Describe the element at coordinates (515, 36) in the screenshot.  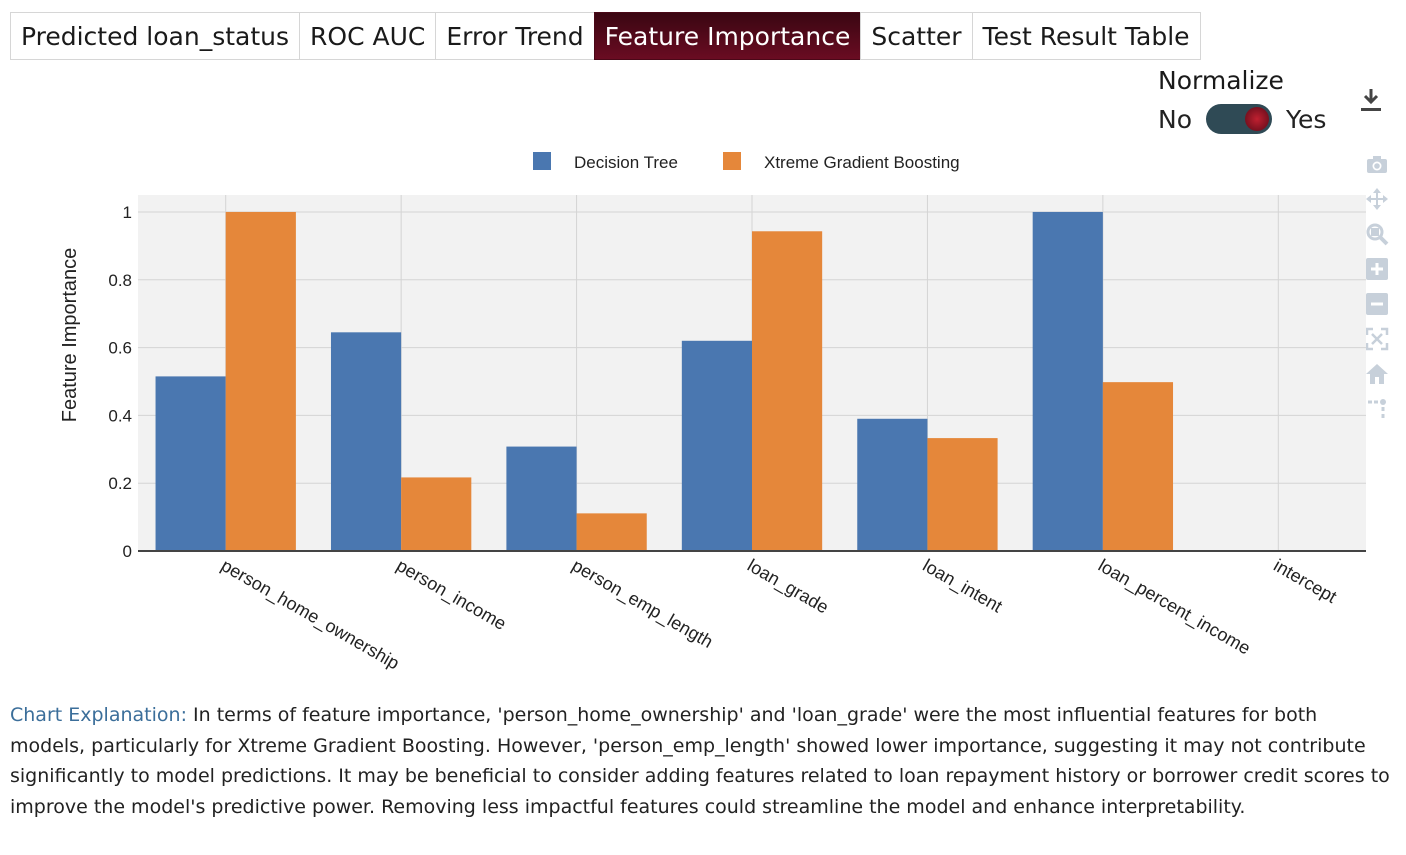
I see `tab-error-trend: Error Trend` at that location.